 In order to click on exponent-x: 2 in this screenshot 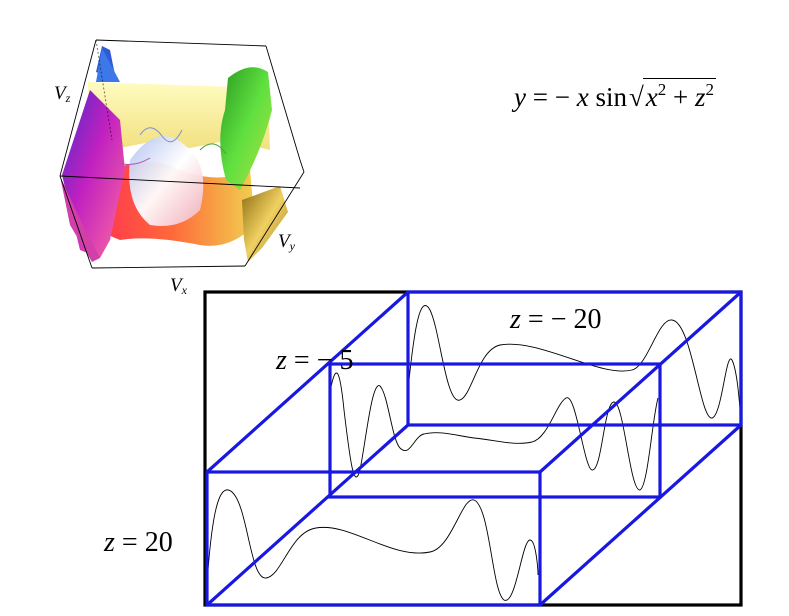, I will do `click(662, 89)`.